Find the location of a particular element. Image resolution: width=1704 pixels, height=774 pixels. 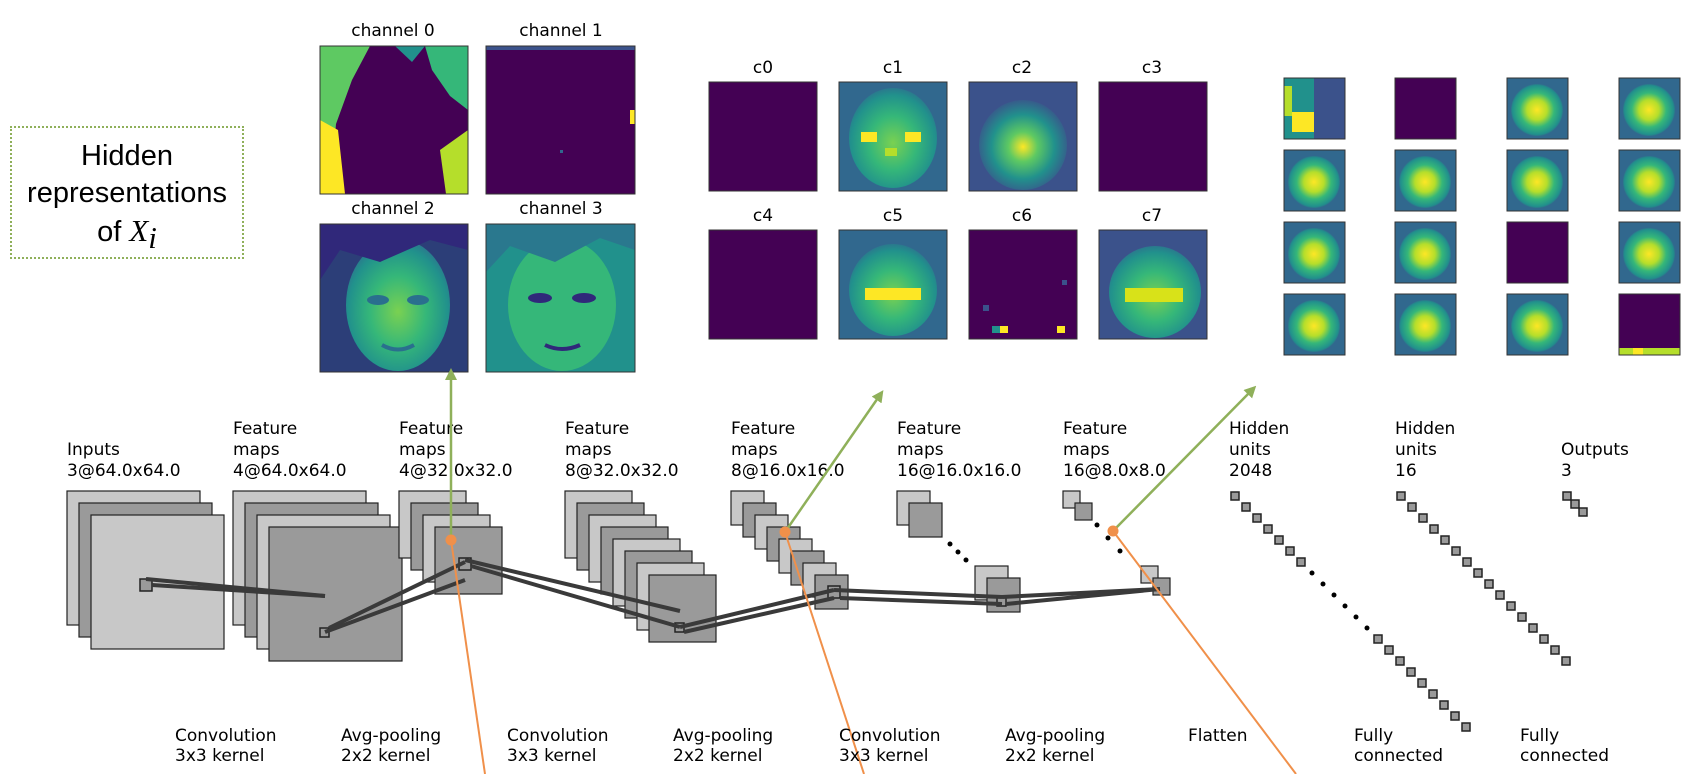

hidden-representations-box: Hidden representations of Xi is located at coordinates (127, 192).